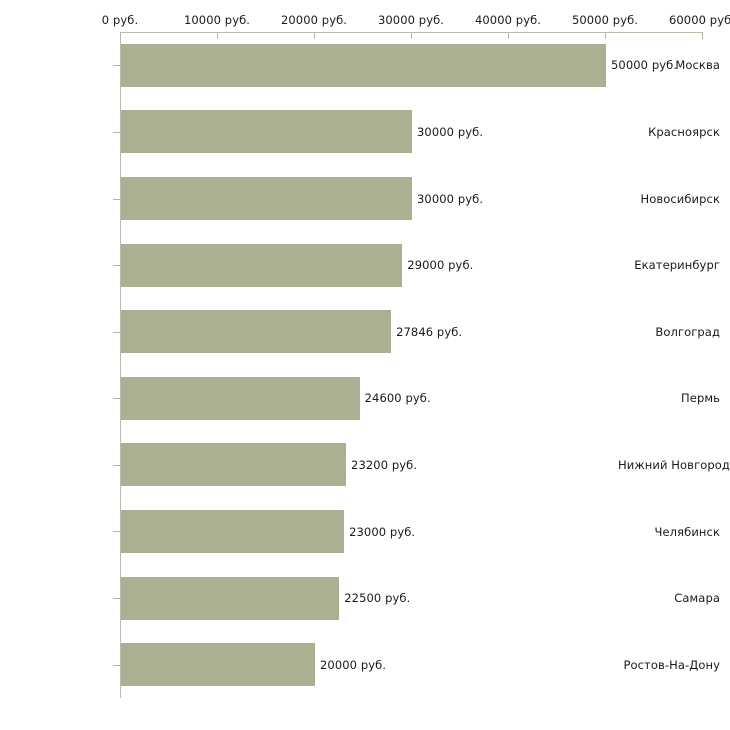  What do you see at coordinates (677, 265) in the screenshot?
I see `y-axis-category-label: Екатеринбург` at bounding box center [677, 265].